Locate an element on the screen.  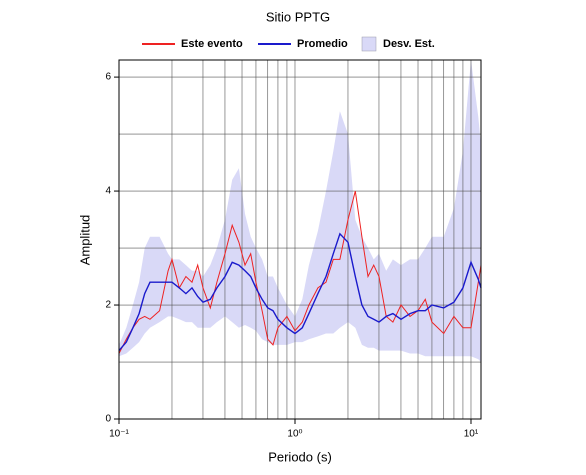
x-tick-label: 10¹ is located at coordinates (471, 434).